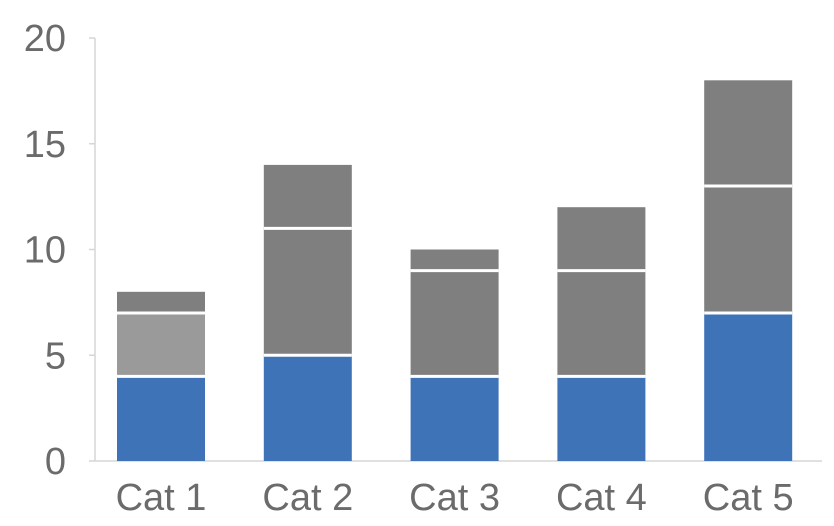  What do you see at coordinates (307, 498) in the screenshot?
I see `x-category-label: Cat 2` at bounding box center [307, 498].